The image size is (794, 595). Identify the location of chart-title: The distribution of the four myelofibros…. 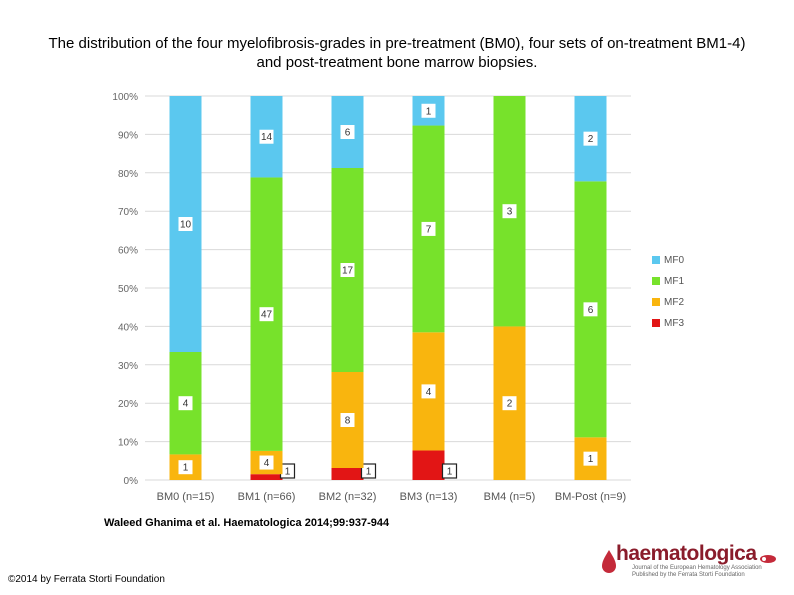
(397, 53).